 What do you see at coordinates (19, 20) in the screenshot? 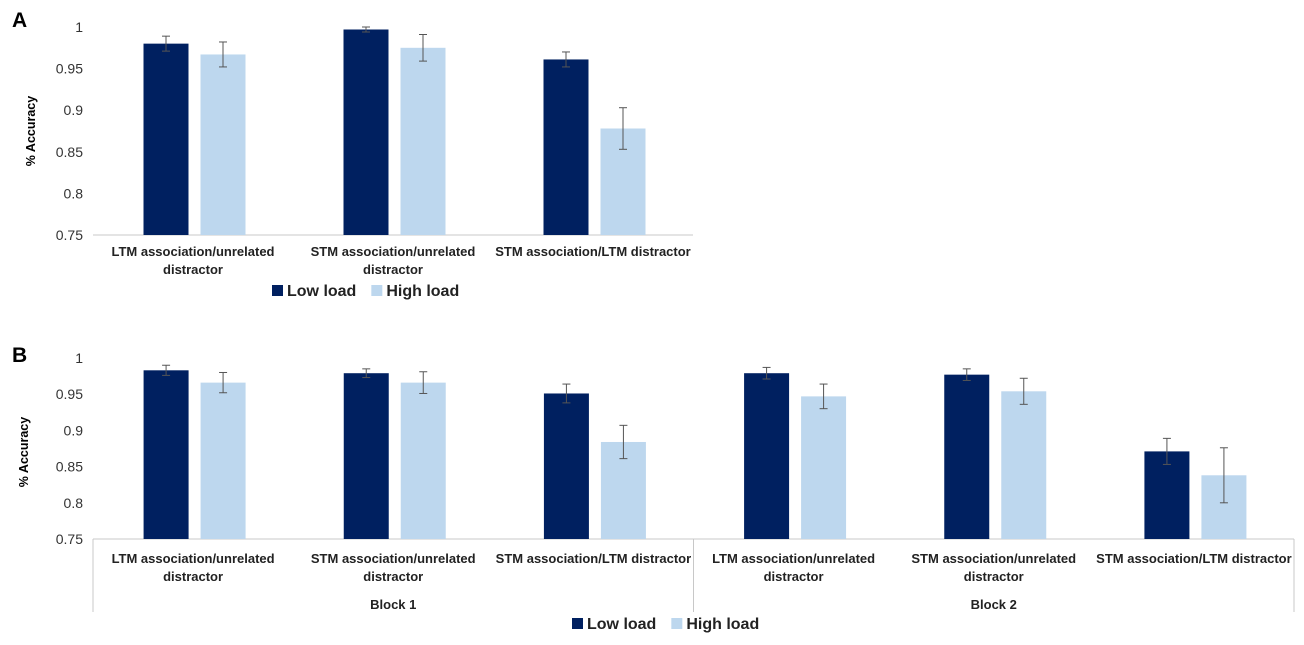
I see `panel-letter: A` at bounding box center [19, 20].